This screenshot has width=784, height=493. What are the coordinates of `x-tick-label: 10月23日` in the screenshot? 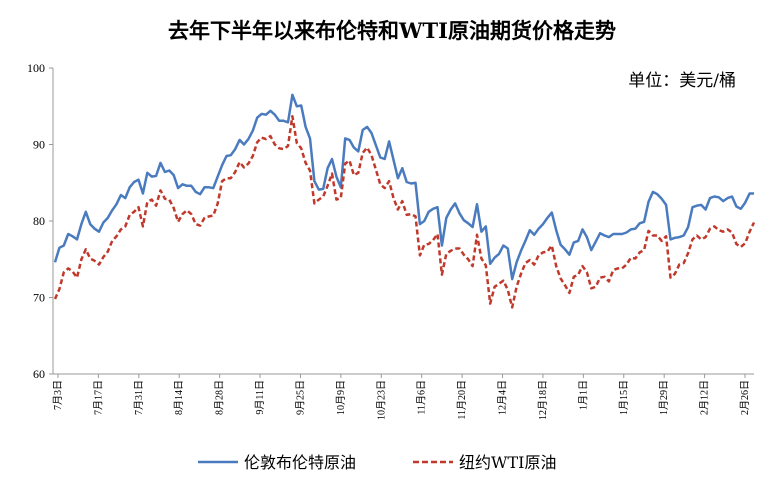 It's located at (381, 400).